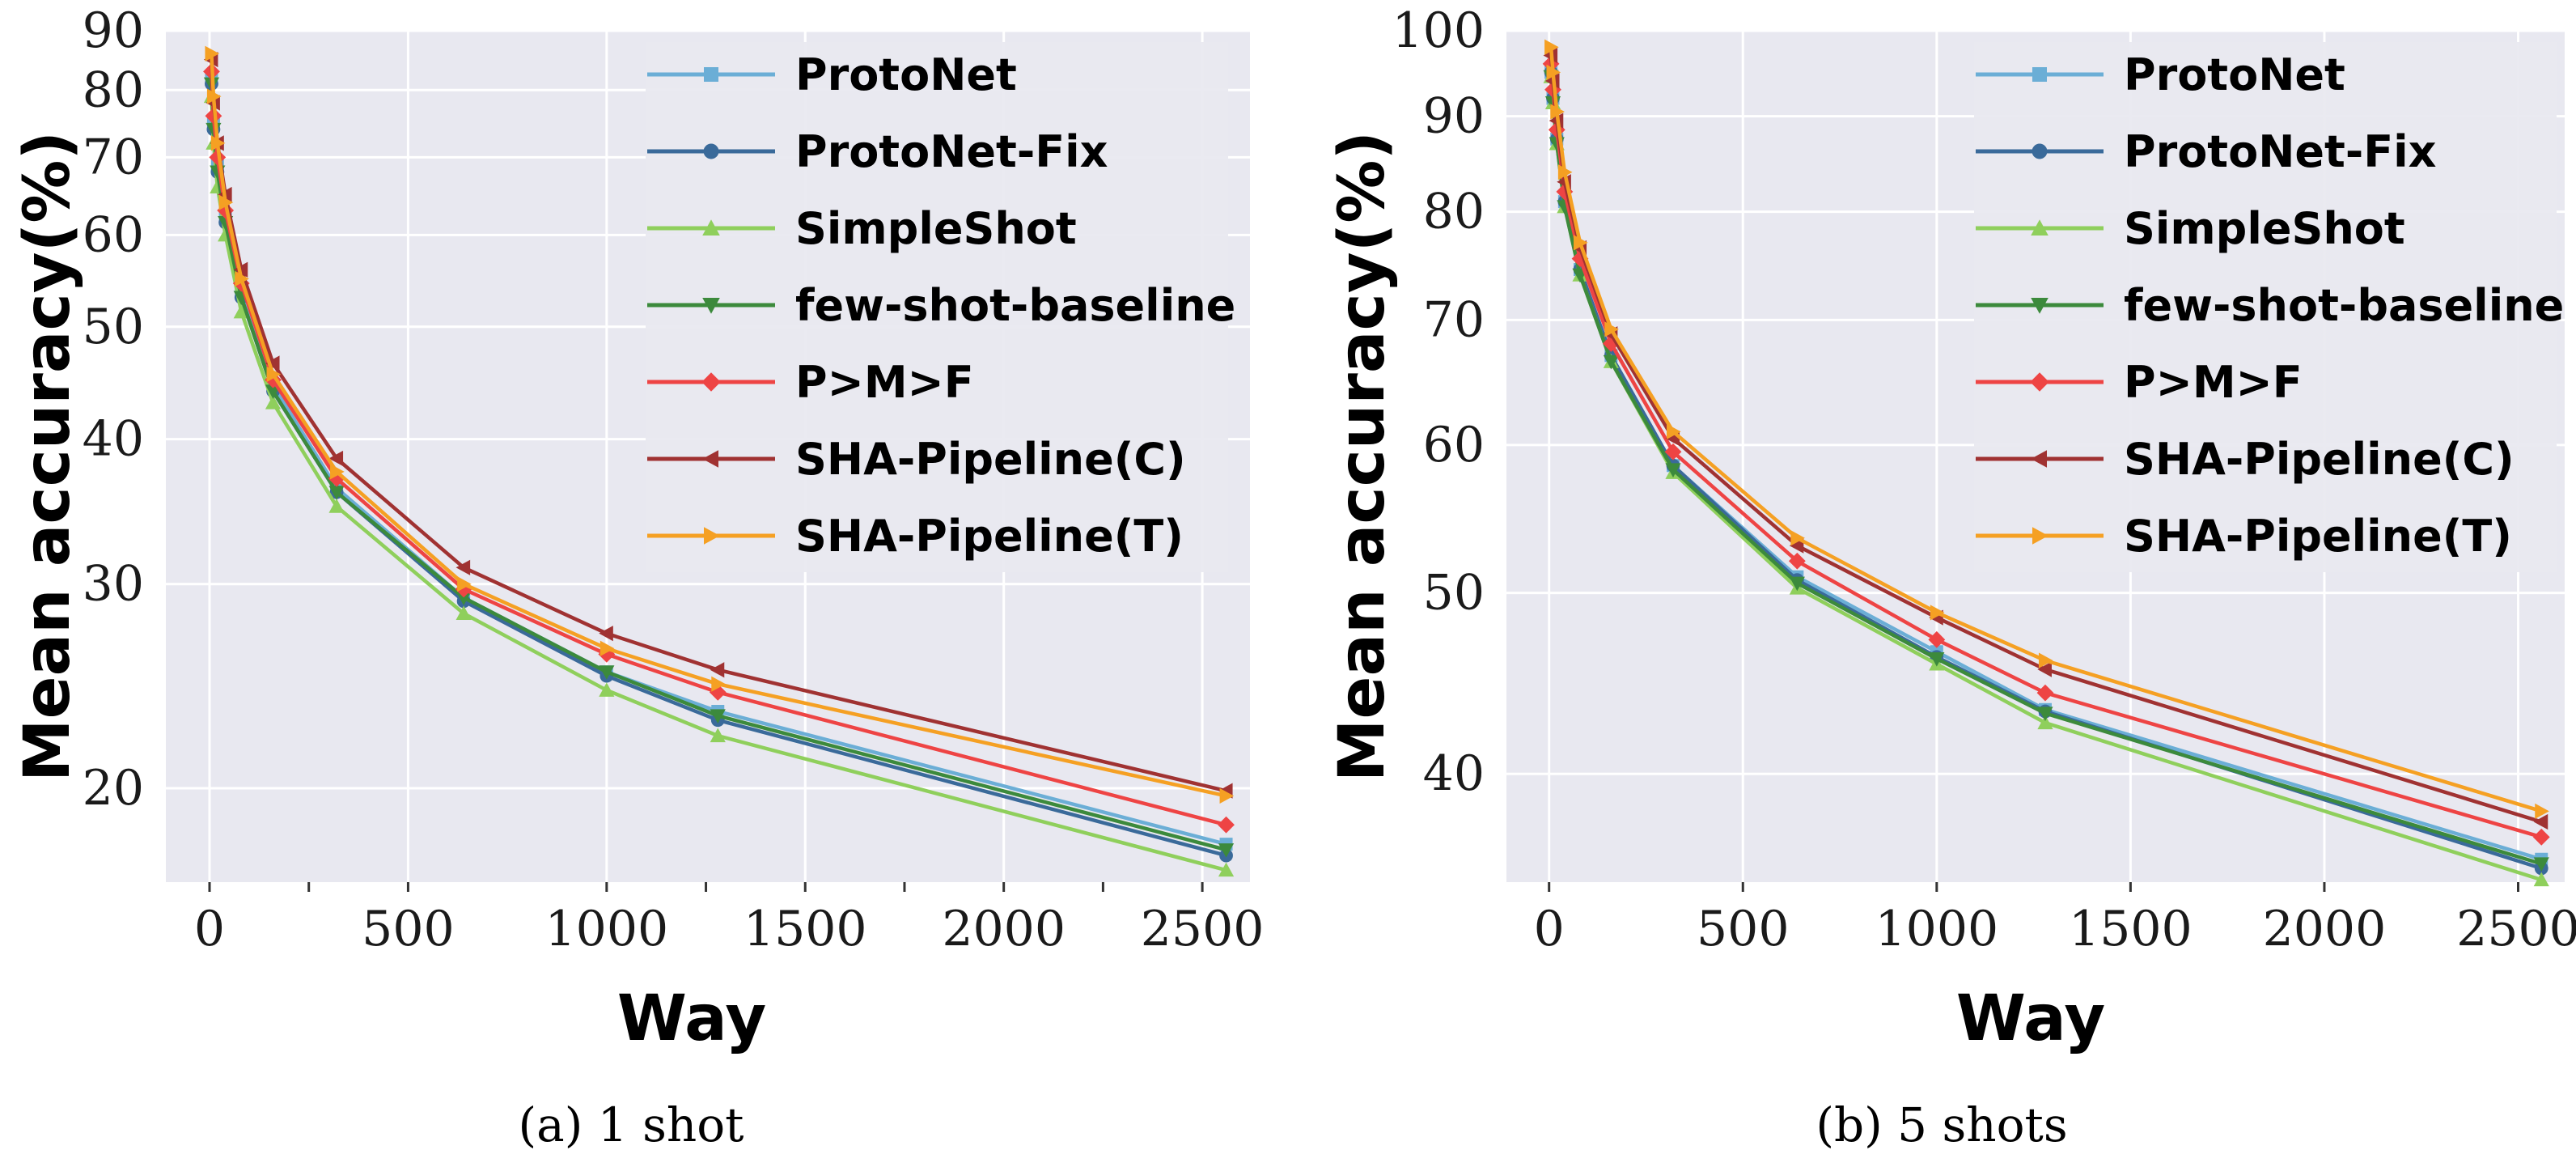 Image resolution: width=2576 pixels, height=1167 pixels. Describe the element at coordinates (2213, 382) in the screenshot. I see `legend-label: P>M>F` at that location.